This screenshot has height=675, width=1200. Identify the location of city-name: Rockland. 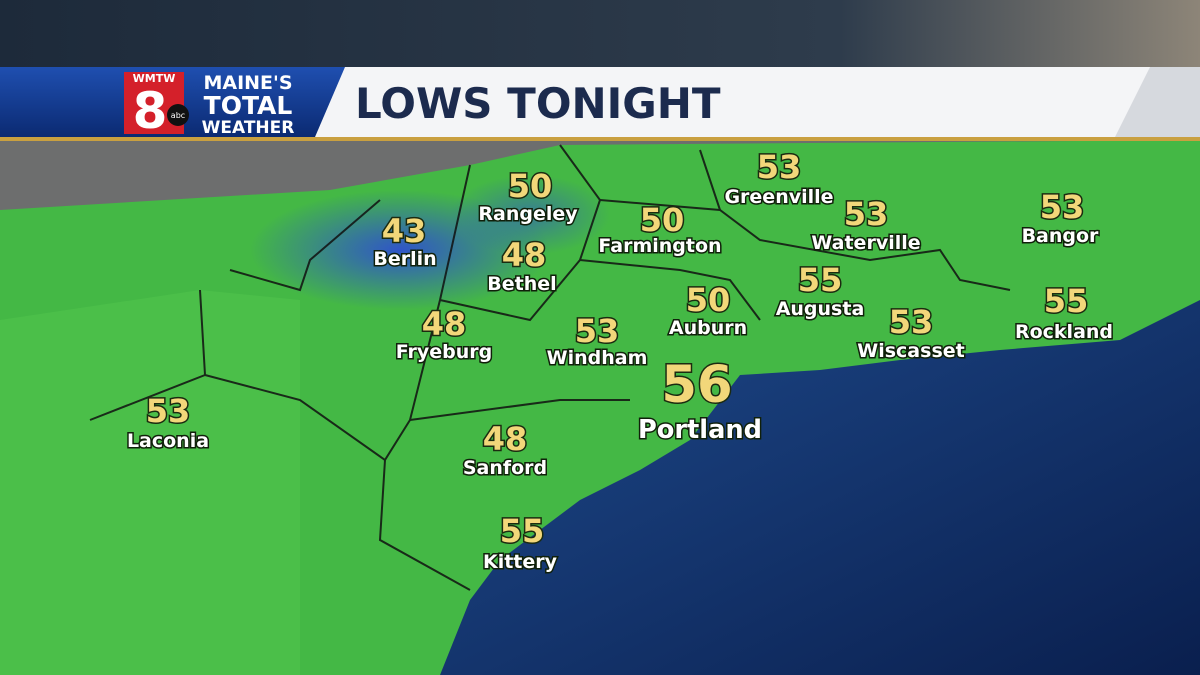
(1064, 332).